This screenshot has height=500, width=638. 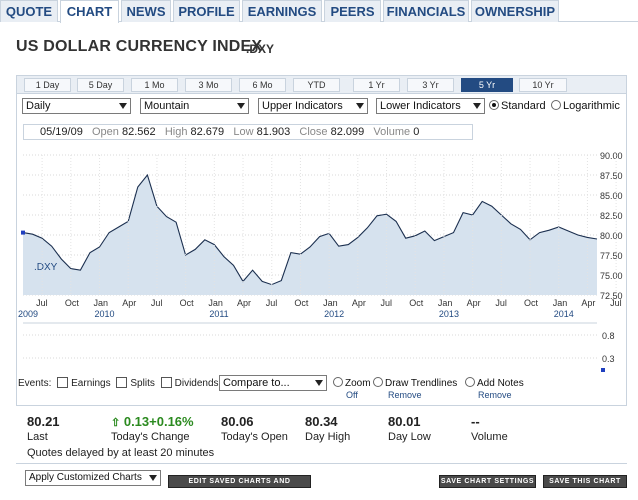 What do you see at coordinates (38, 106) in the screenshot?
I see `frequency-value: Daily` at bounding box center [38, 106].